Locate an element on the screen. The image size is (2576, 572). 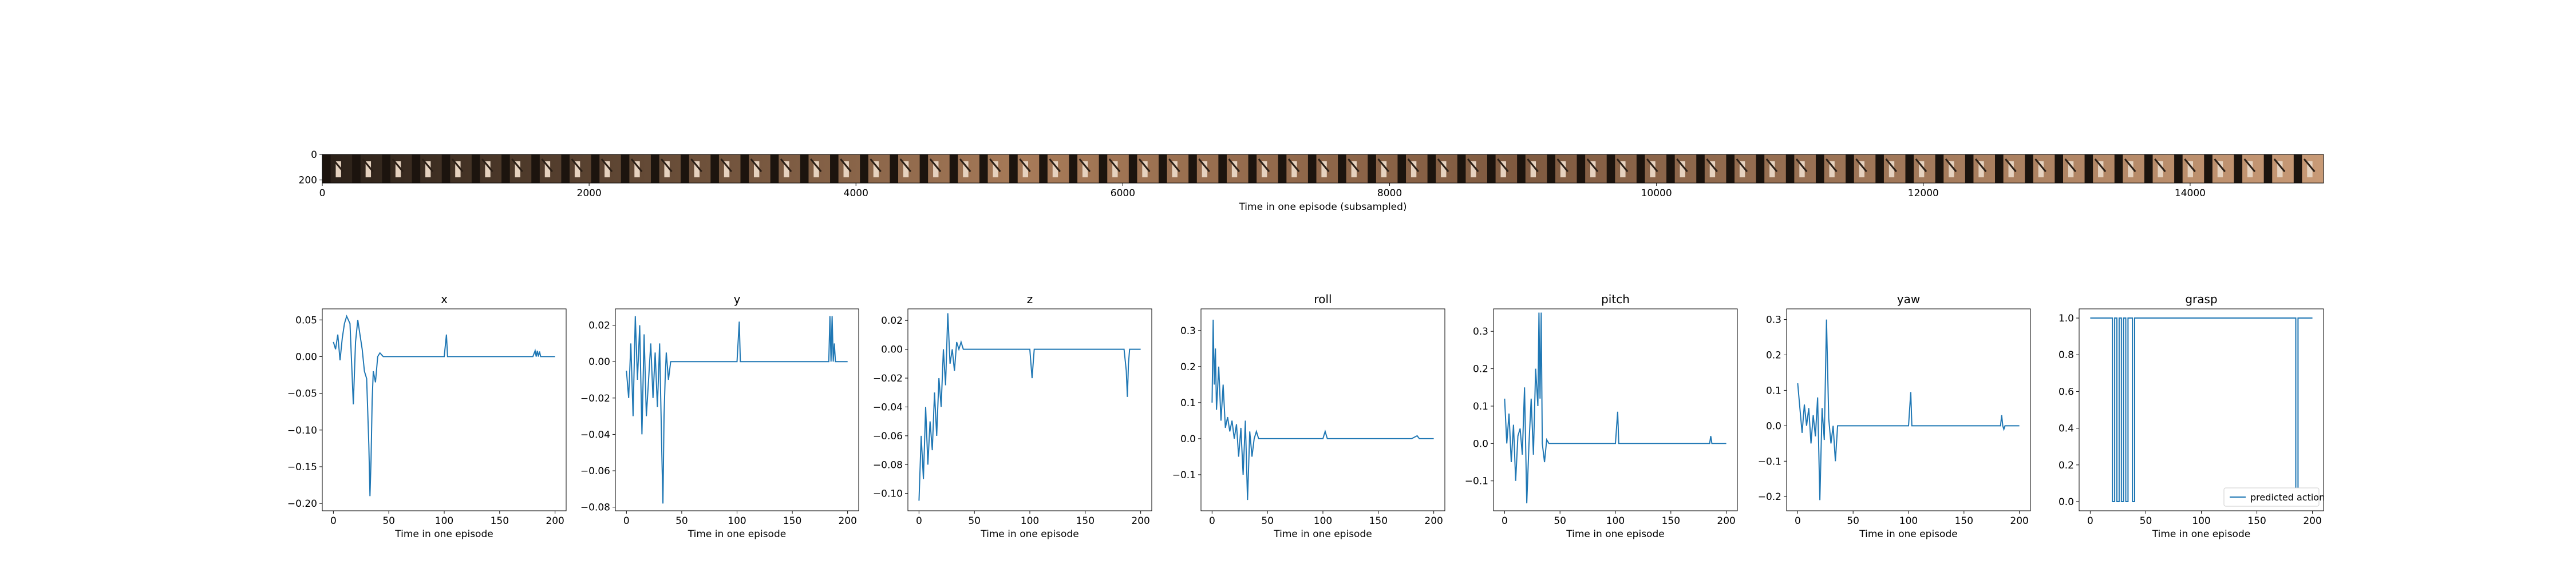
yaw-y-tick-label: 0.1 is located at coordinates (1773, 390).